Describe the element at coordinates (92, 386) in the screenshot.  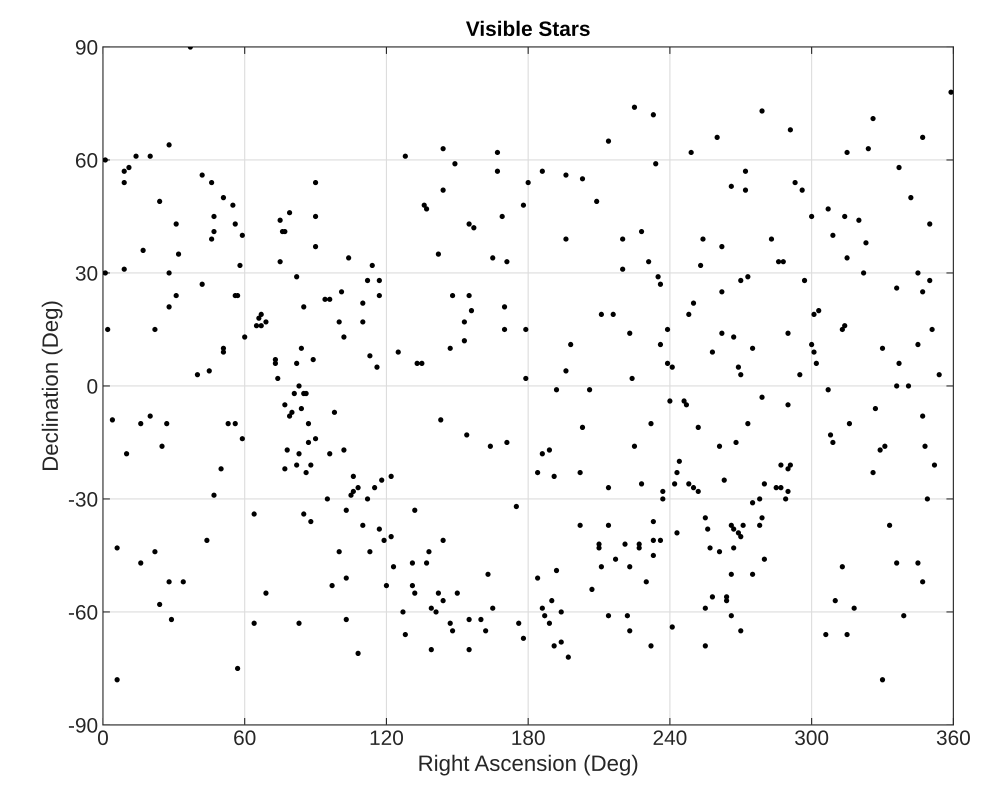
I see `y-tick-label: 0` at that location.